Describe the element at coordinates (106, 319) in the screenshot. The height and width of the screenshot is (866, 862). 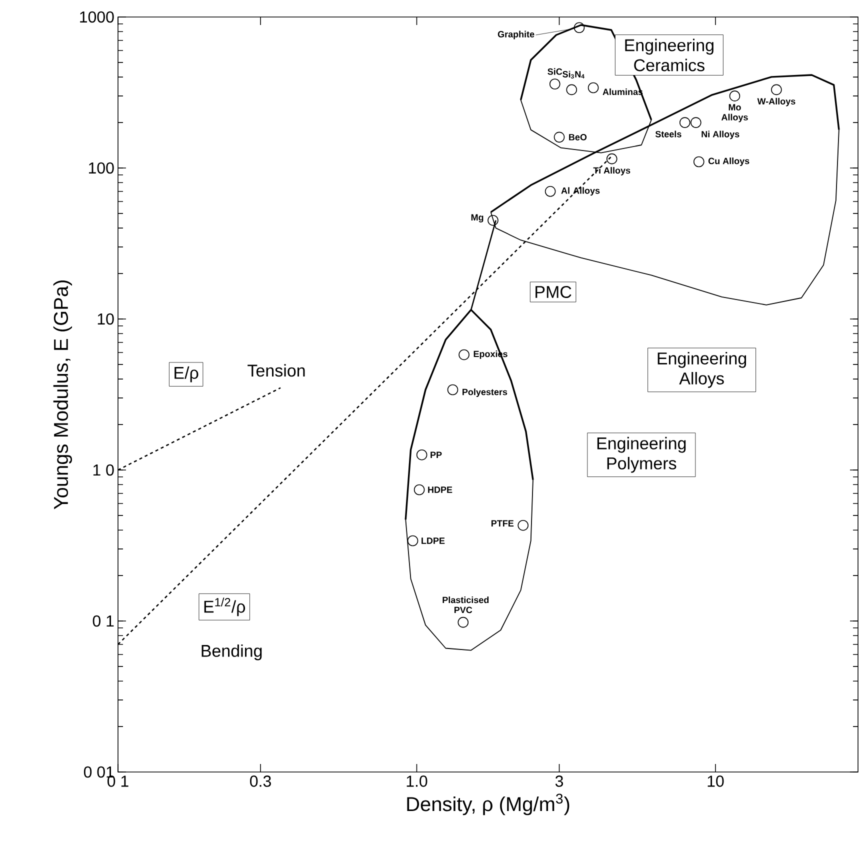
I see `y-tick-label: 10` at that location.